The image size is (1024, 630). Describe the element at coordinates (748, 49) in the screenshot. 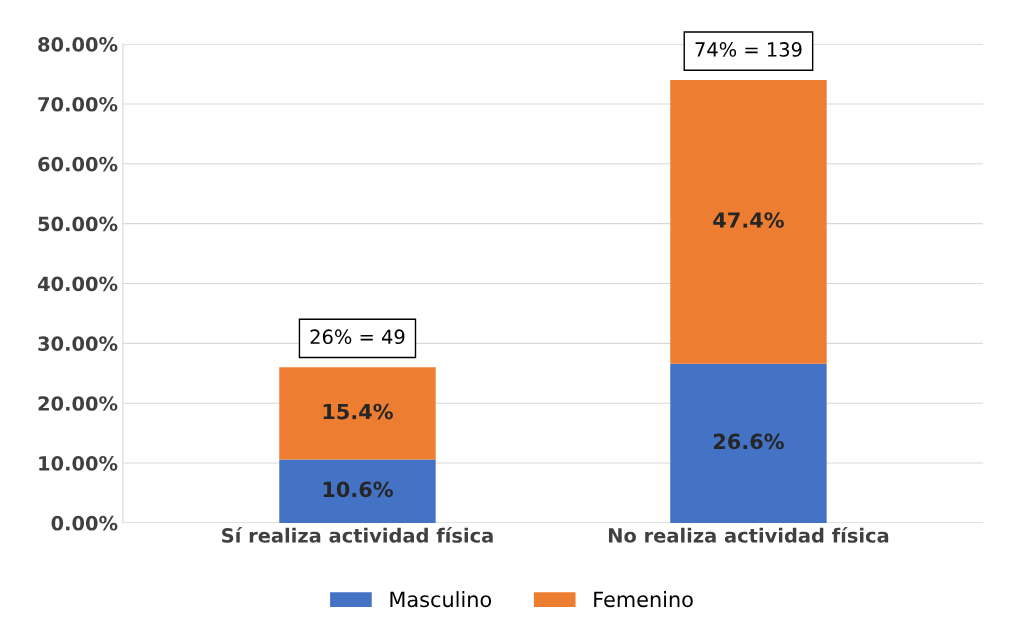

I see `total-label: 74% = 139` at that location.